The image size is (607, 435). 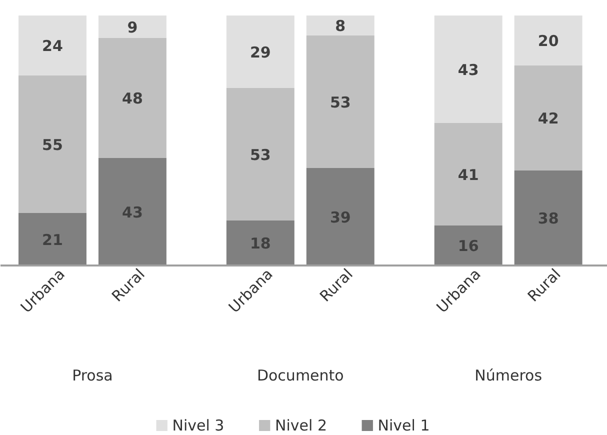 What do you see at coordinates (340, 26) in the screenshot?
I see `data-label: 8` at bounding box center [340, 26].